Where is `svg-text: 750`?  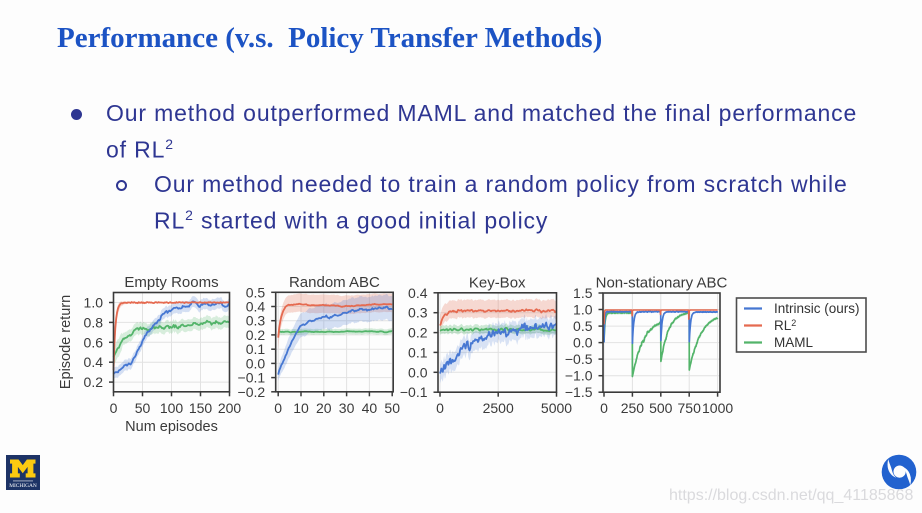 svg-text: 750 is located at coordinates (690, 408).